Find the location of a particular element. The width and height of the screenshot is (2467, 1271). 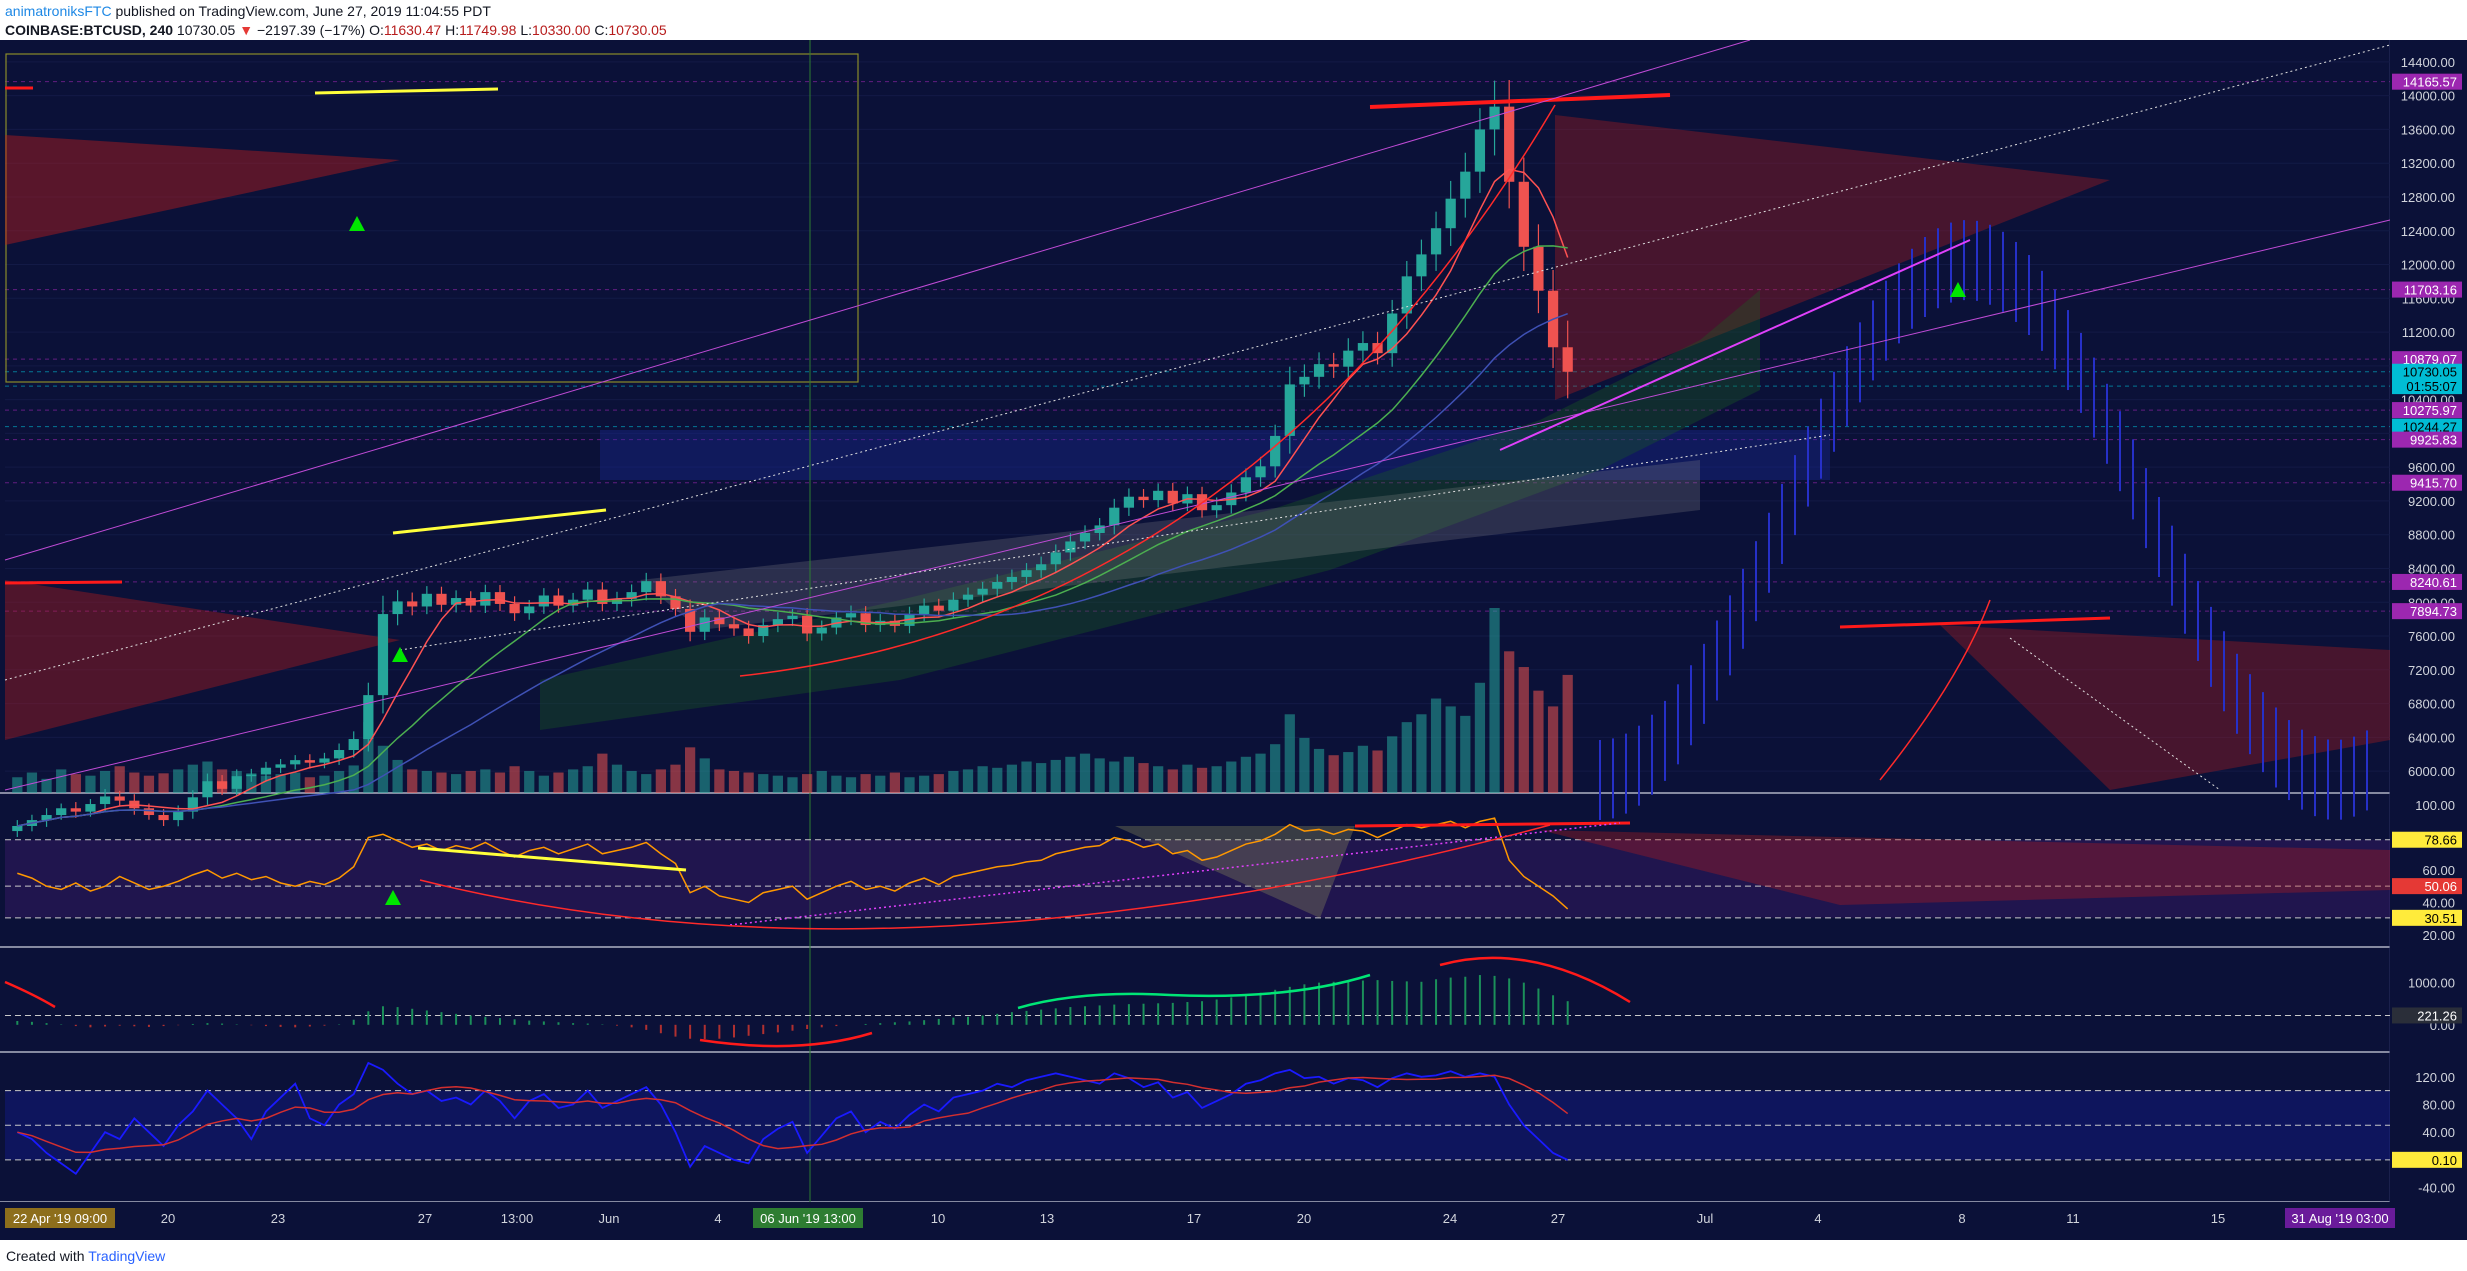

resistance-trendline is located at coordinates (1975, 622).